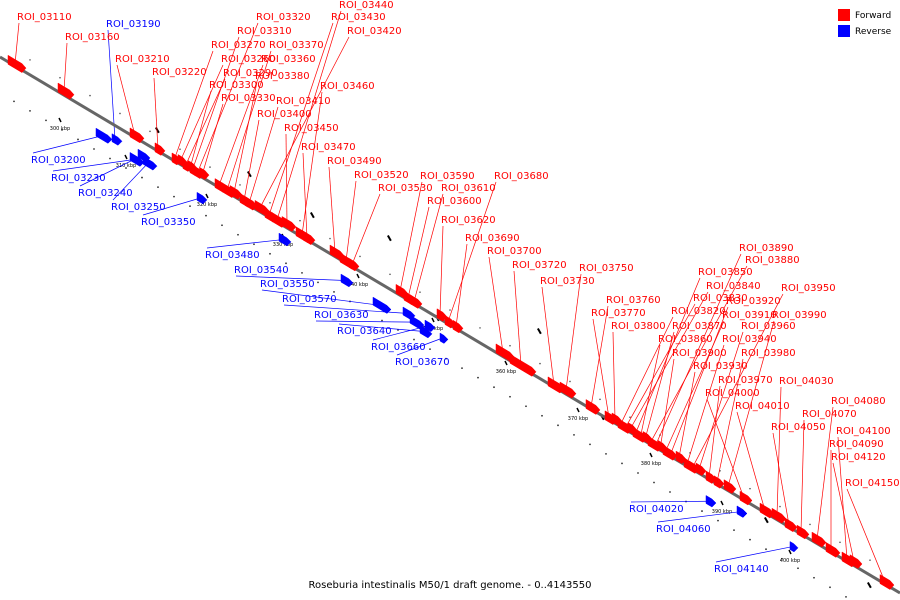 This screenshot has width=900, height=600. Describe the element at coordinates (492, 238) in the screenshot. I see `gene-label-roi-03690: ROI_03690` at that location.